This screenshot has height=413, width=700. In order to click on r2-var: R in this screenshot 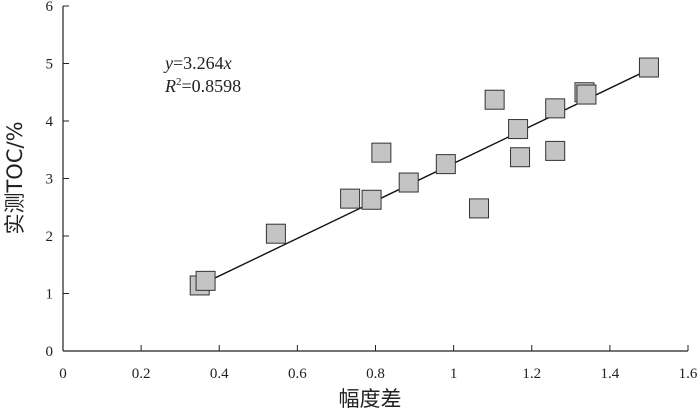, I will do `click(170, 86)`.